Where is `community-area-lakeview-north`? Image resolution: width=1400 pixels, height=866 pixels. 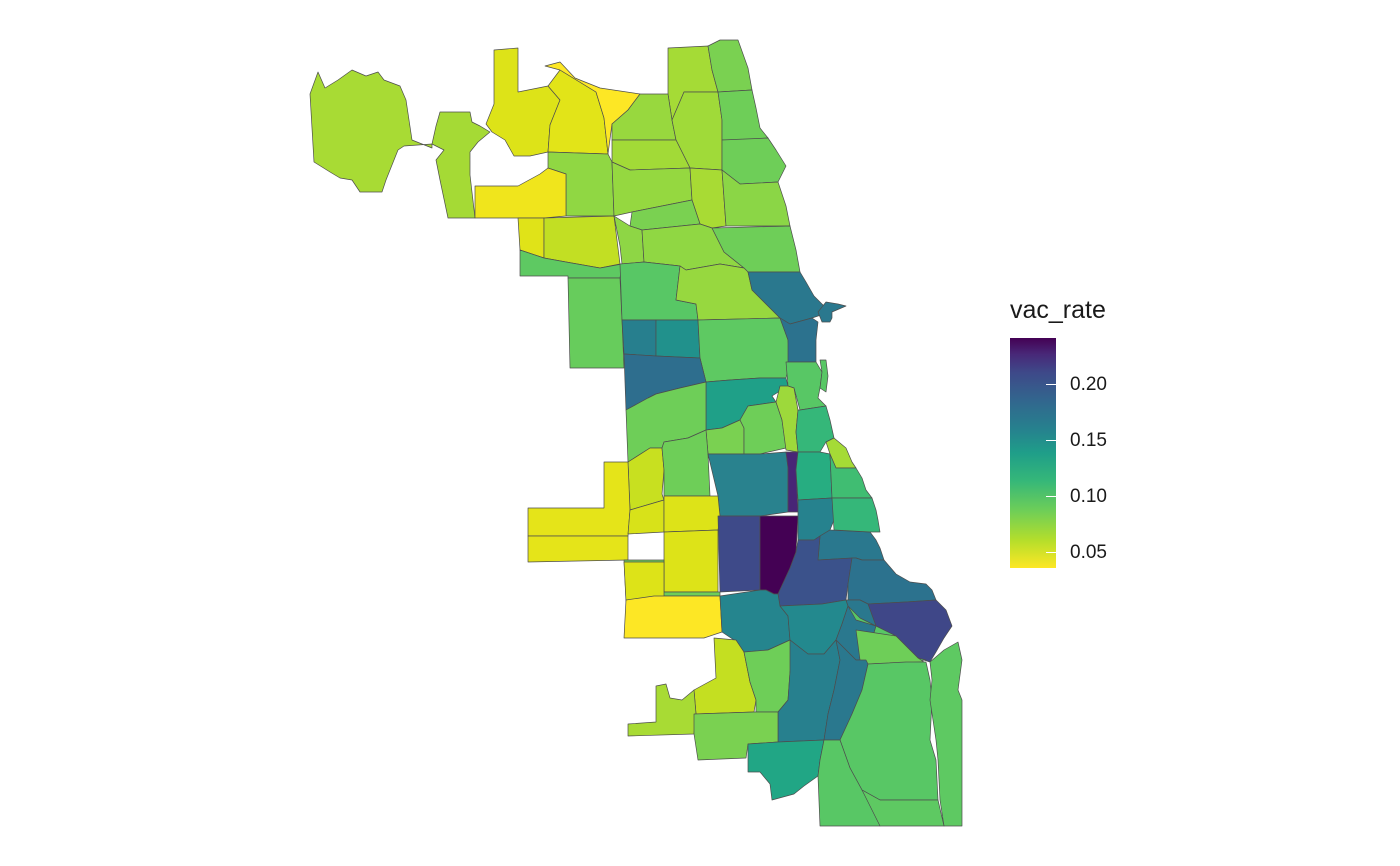 community-area-lakeview-north is located at coordinates (756, 198).